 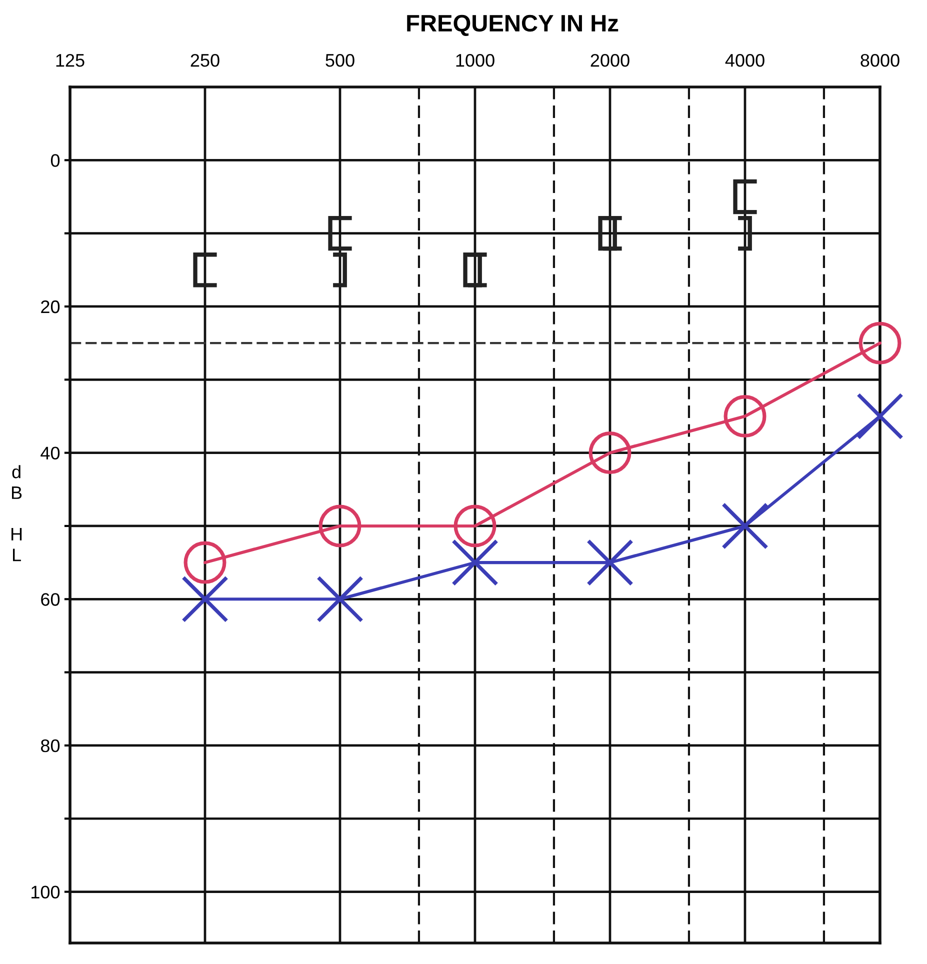 I want to click on x-tick-label: 1000, so click(x=475, y=60).